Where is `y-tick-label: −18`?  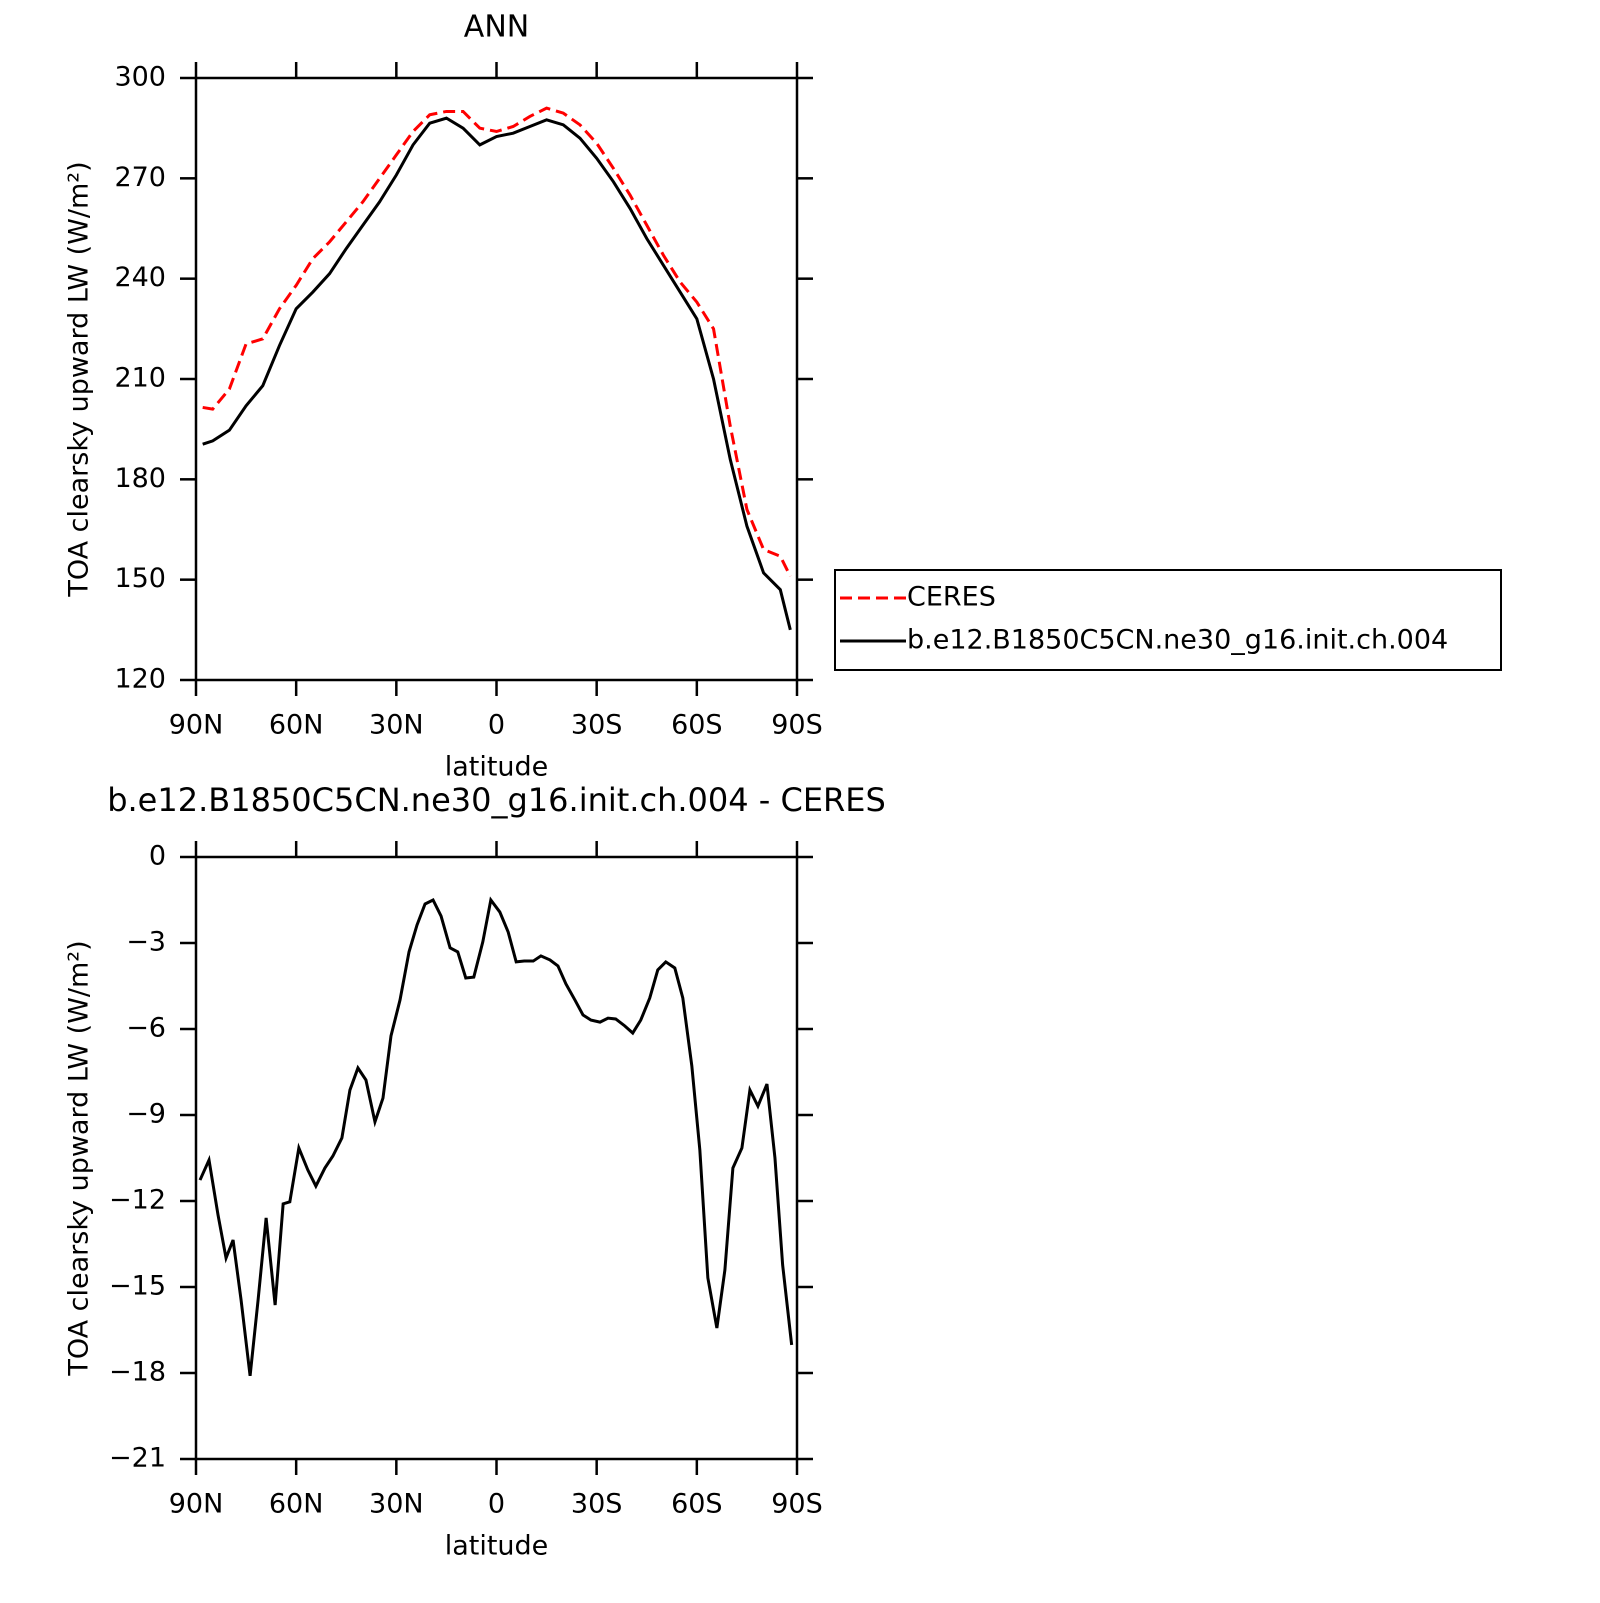 y-tick-label: −18 is located at coordinates (137, 1372).